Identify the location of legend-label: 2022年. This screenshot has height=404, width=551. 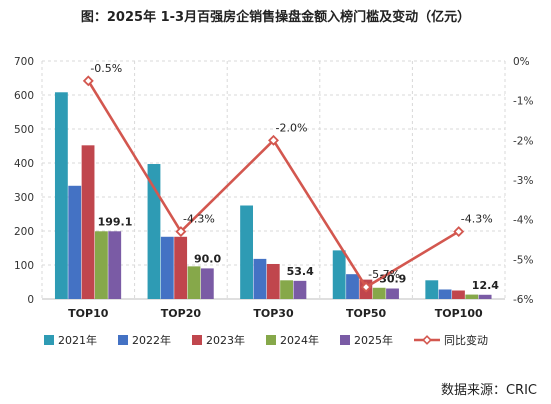
(151, 340).